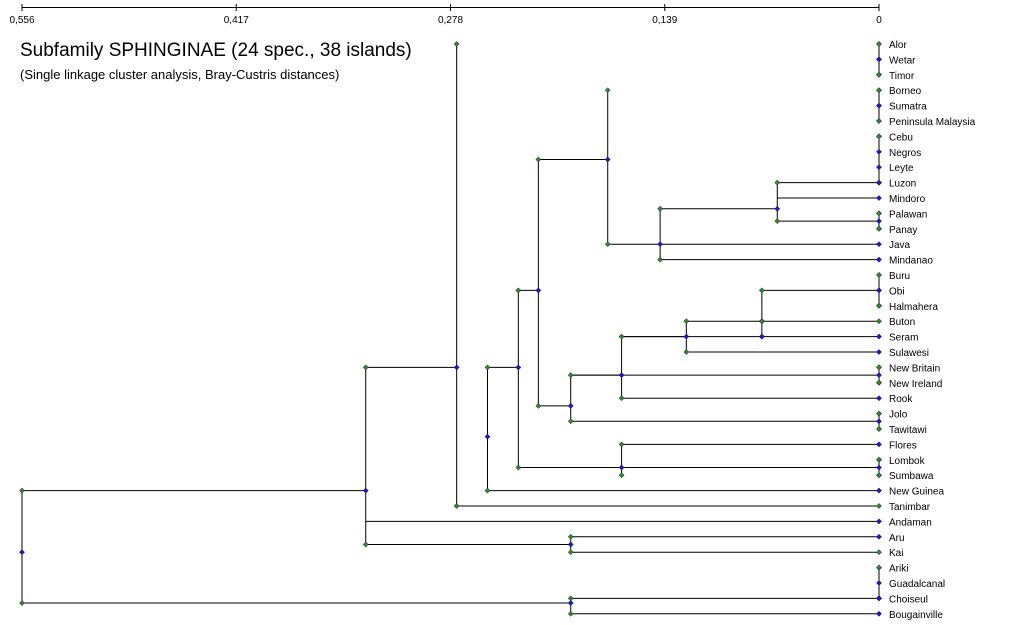 The width and height of the screenshot is (1012, 625). I want to click on leaf-label: Sumbawa, so click(911, 476).